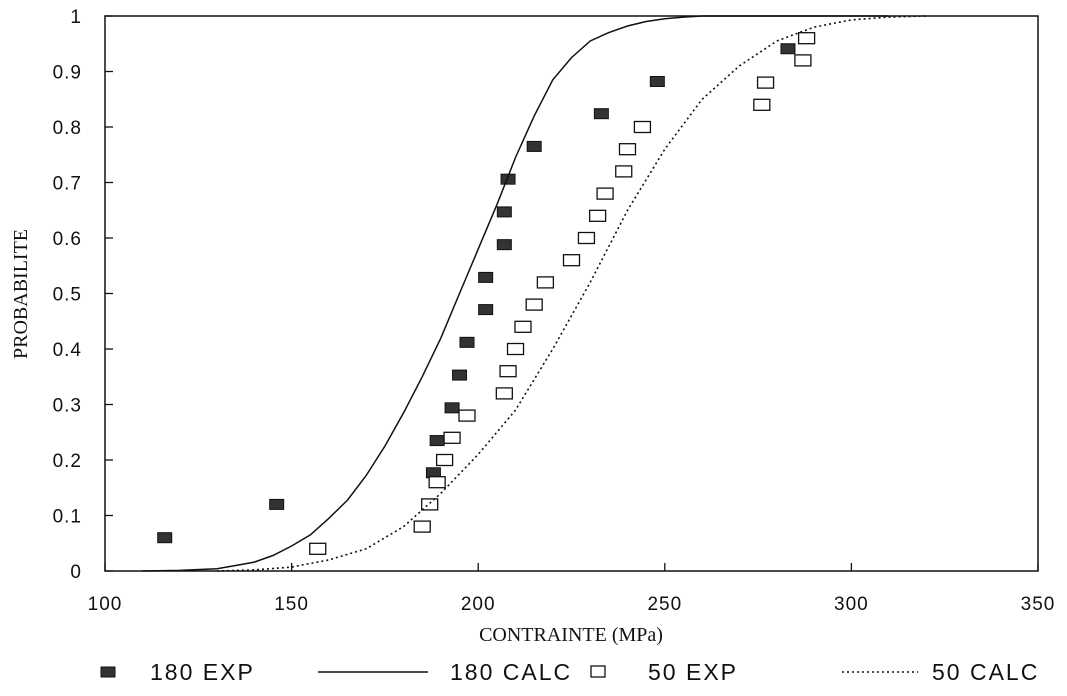 The image size is (1067, 696). Describe the element at coordinates (67, 517) in the screenshot. I see `y-tick-label: 0.1` at that location.